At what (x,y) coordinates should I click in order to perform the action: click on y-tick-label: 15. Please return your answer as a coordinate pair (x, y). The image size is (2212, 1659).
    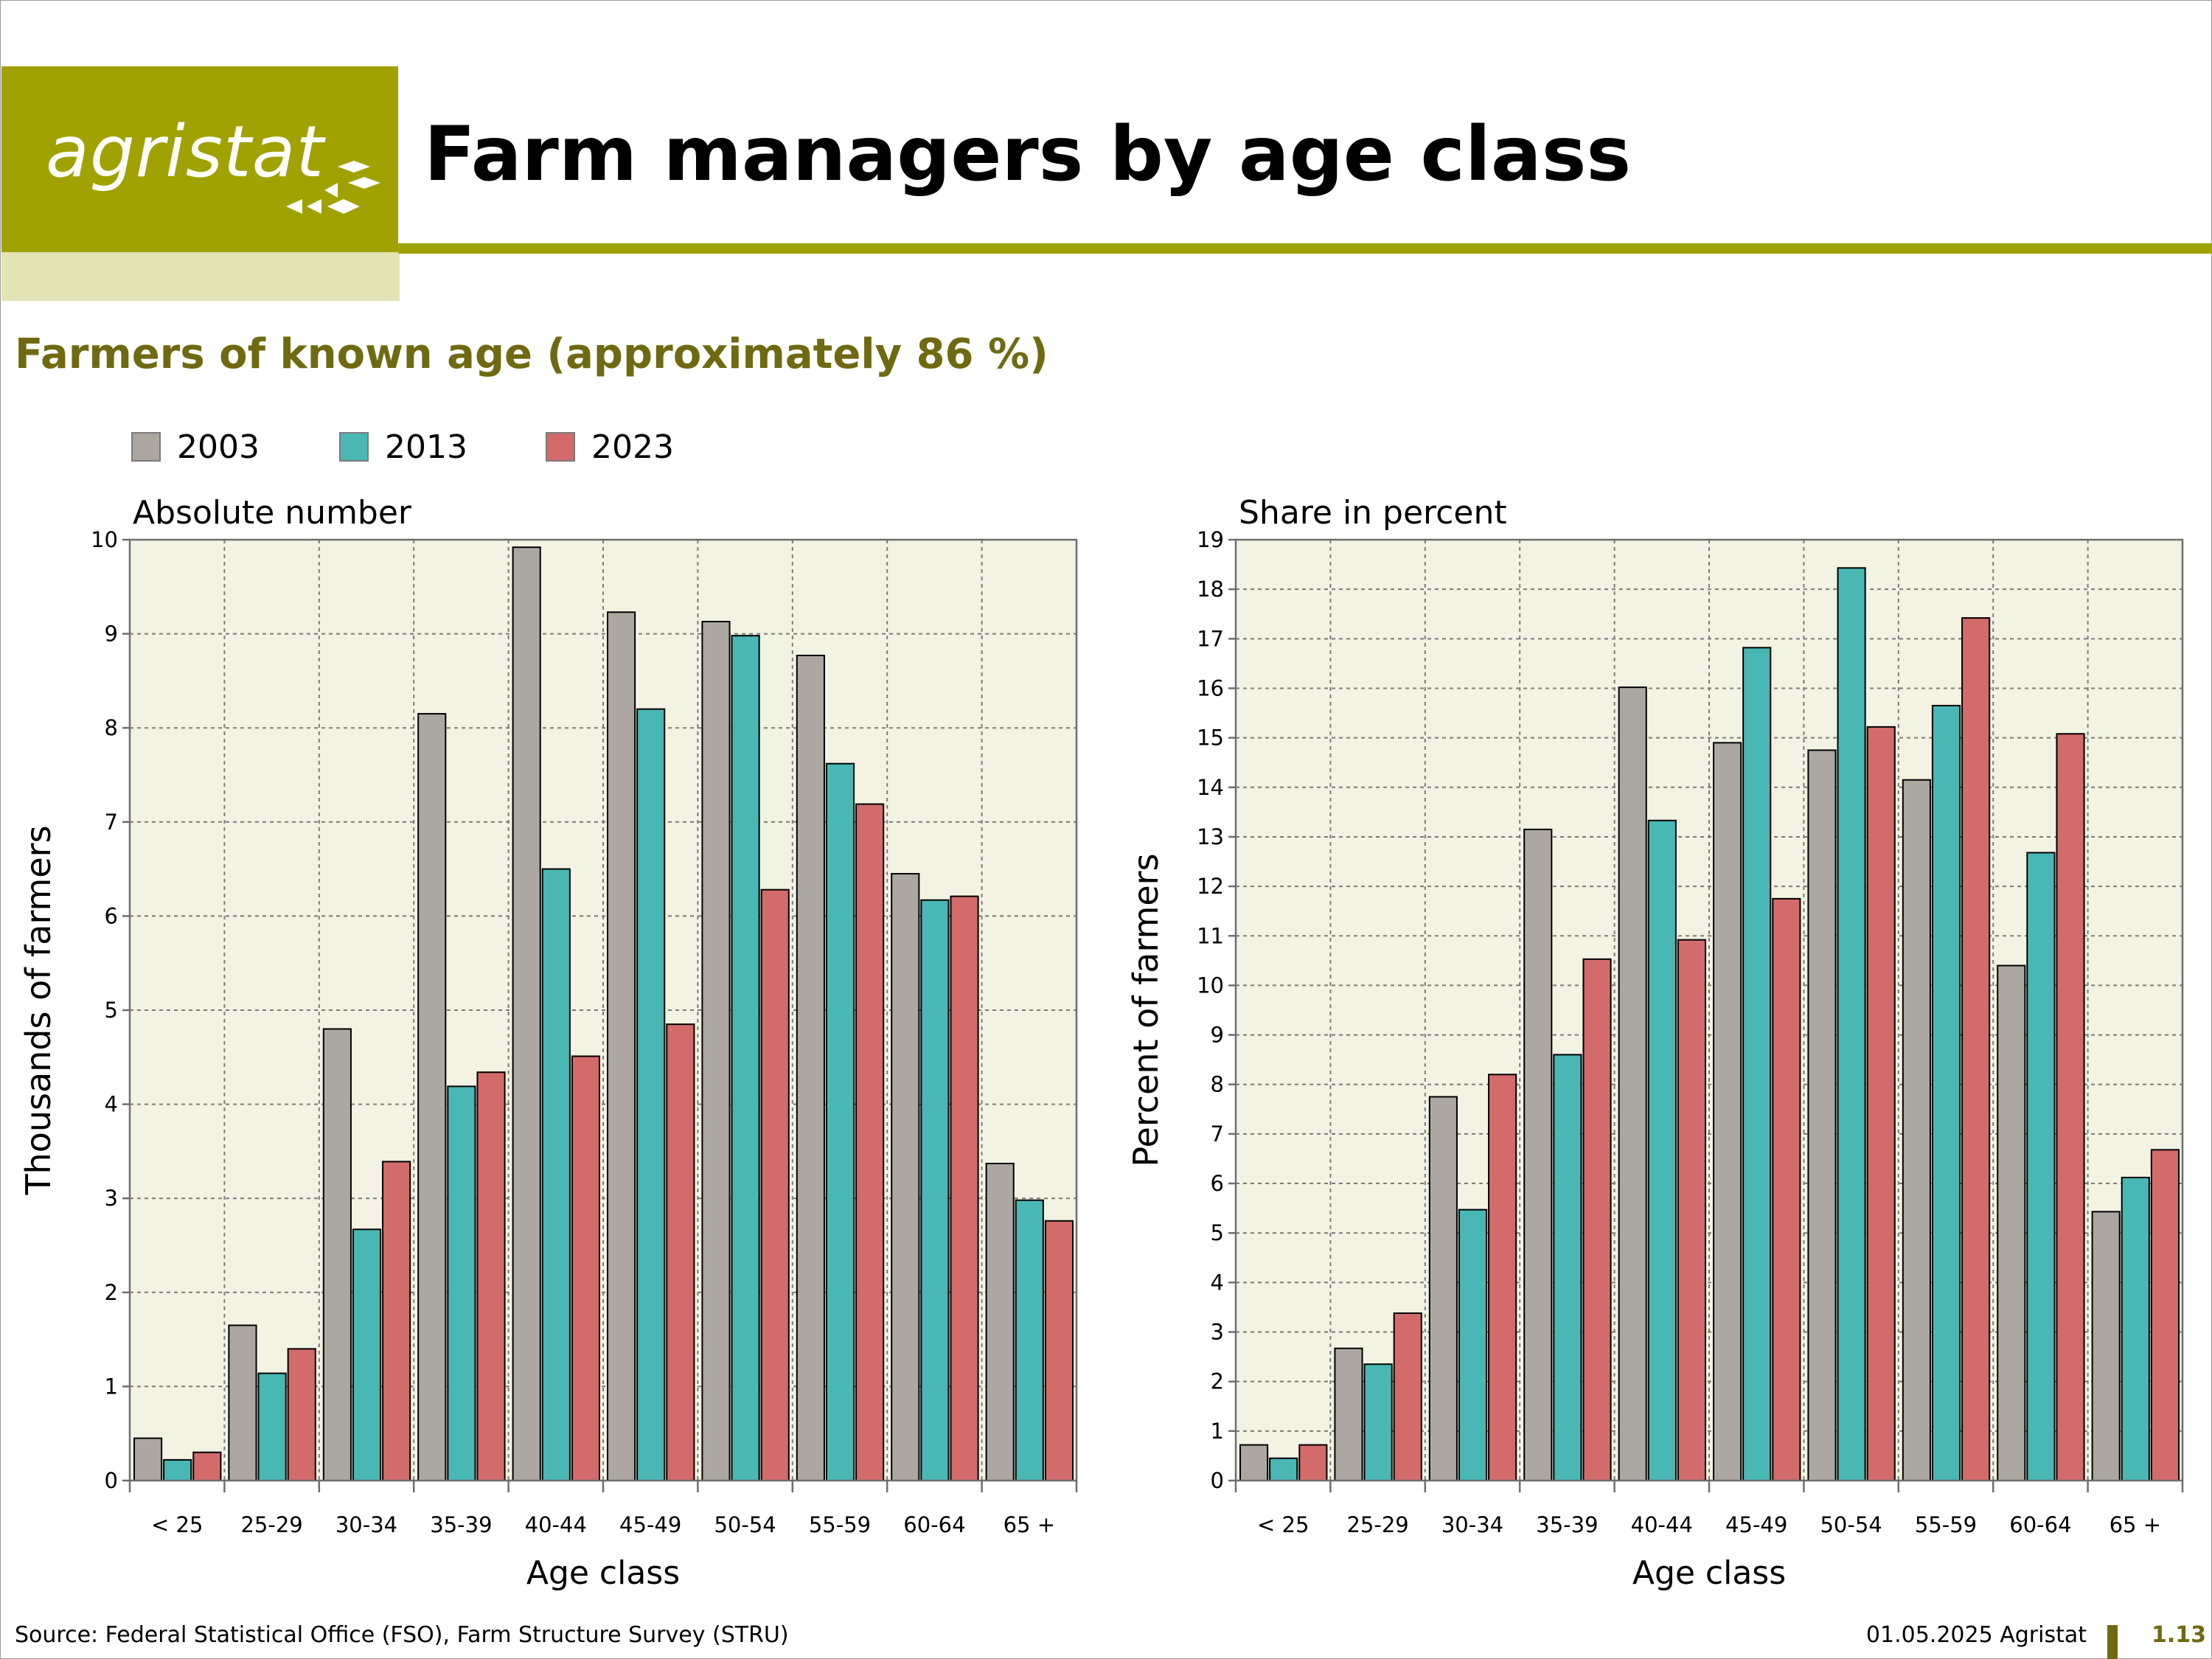
    Looking at the image, I should click on (1210, 738).